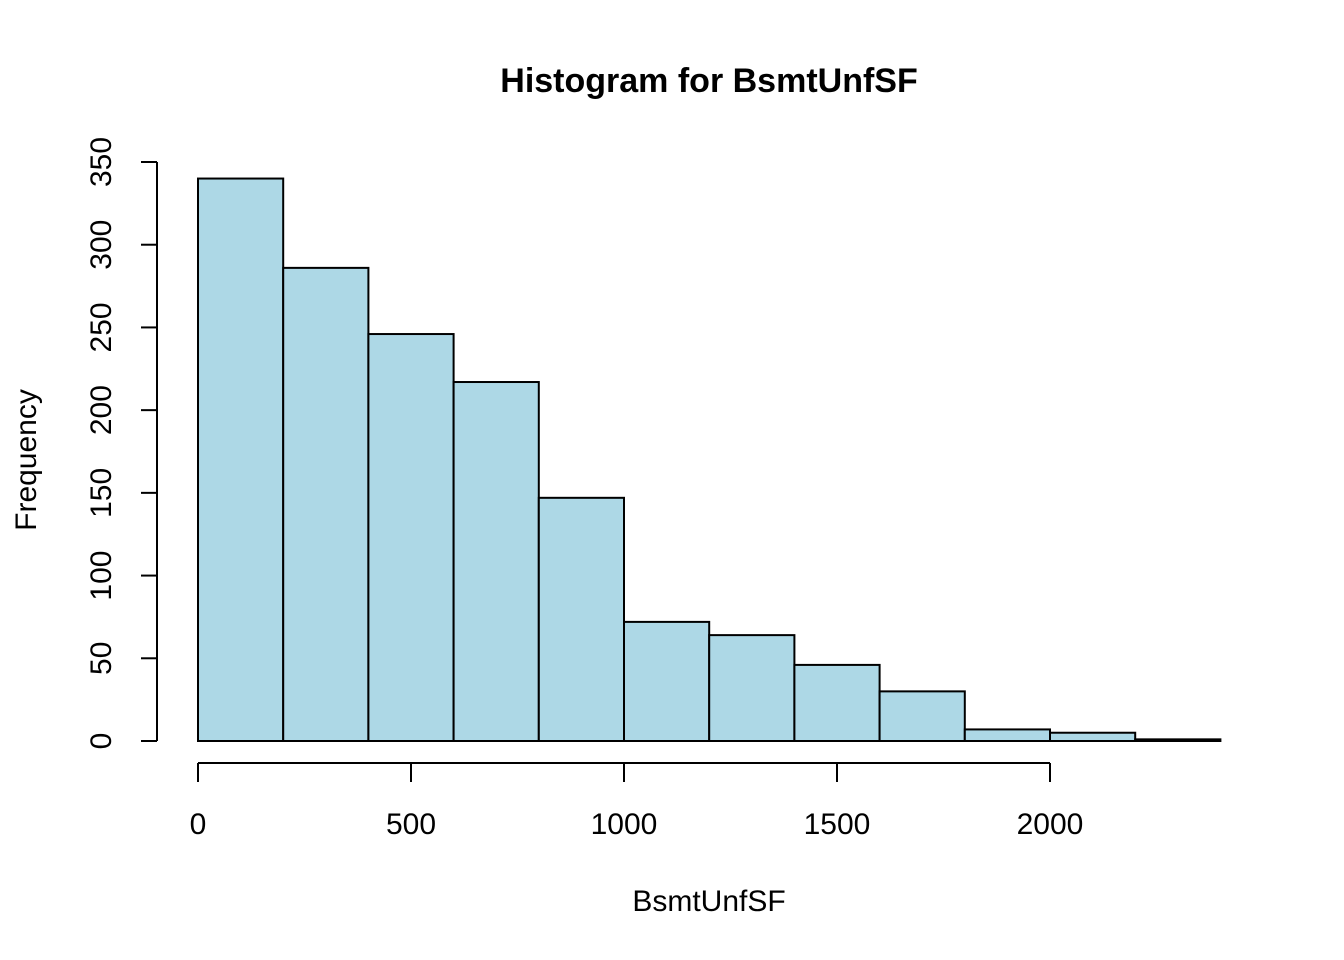 The width and height of the screenshot is (1344, 960). Describe the element at coordinates (101, 245) in the screenshot. I see `y-tick-label: 300` at that location.